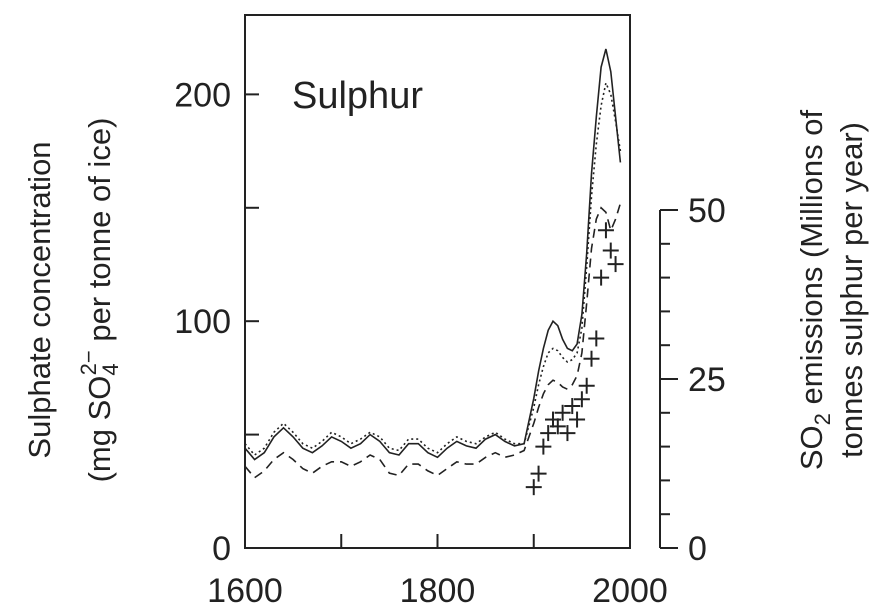  Describe the element at coordinates (202, 95) in the screenshot. I see `y-left-tick-label: 200` at that location.